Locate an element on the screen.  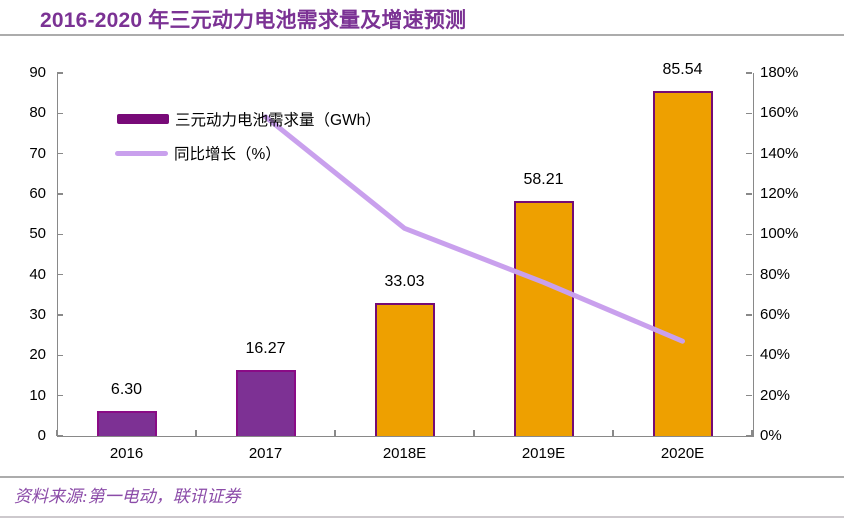
bar-value-label: 33.03 is located at coordinates (404, 281).